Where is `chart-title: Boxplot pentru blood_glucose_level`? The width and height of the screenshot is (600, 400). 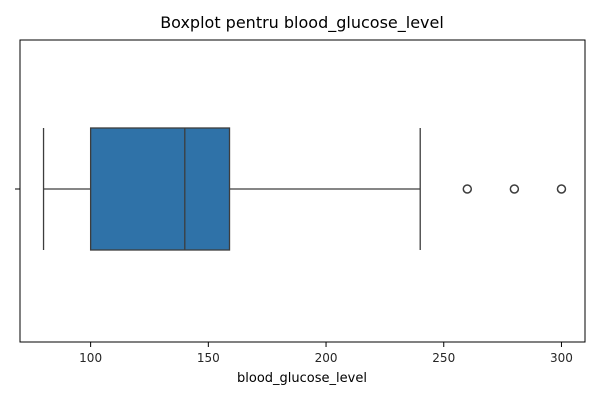 chart-title: Boxplot pentru blood_glucose_level is located at coordinates (302, 23).